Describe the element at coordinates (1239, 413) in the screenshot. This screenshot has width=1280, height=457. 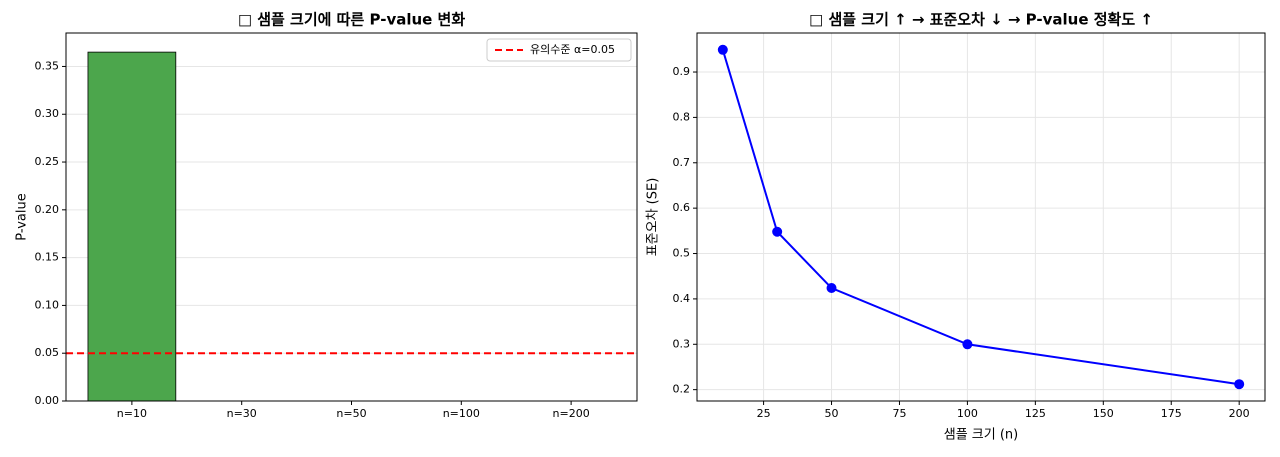
I see `x-tick-label: 200` at that location.